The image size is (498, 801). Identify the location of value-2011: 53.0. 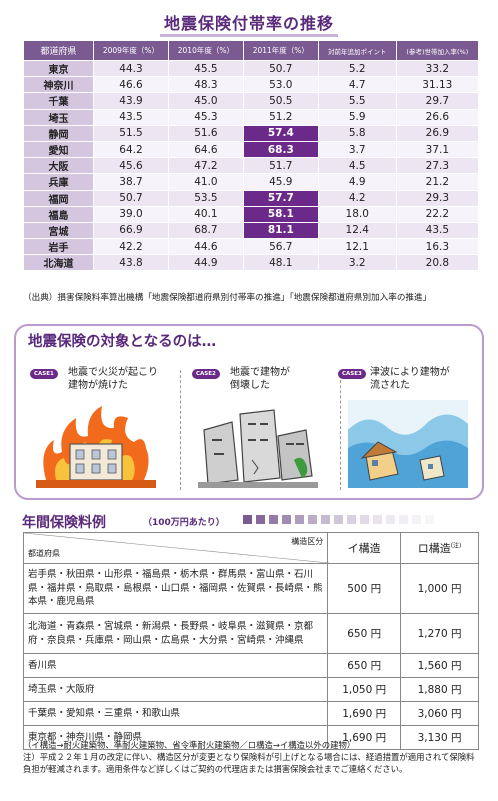
(280, 85).